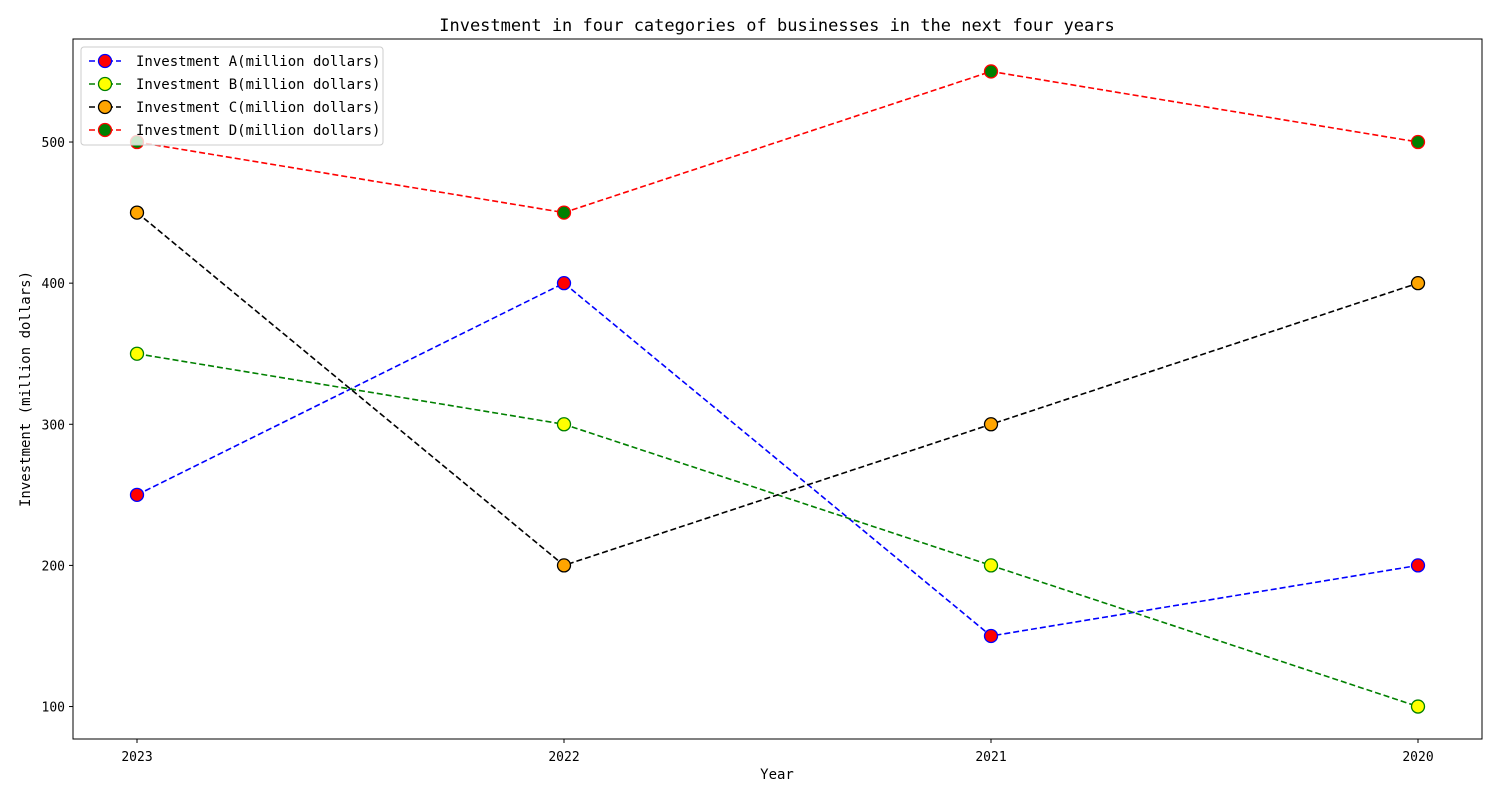 Image resolution: width=1500 pixels, height=800 pixels. I want to click on x-tick-label: 2020, so click(1417, 757).